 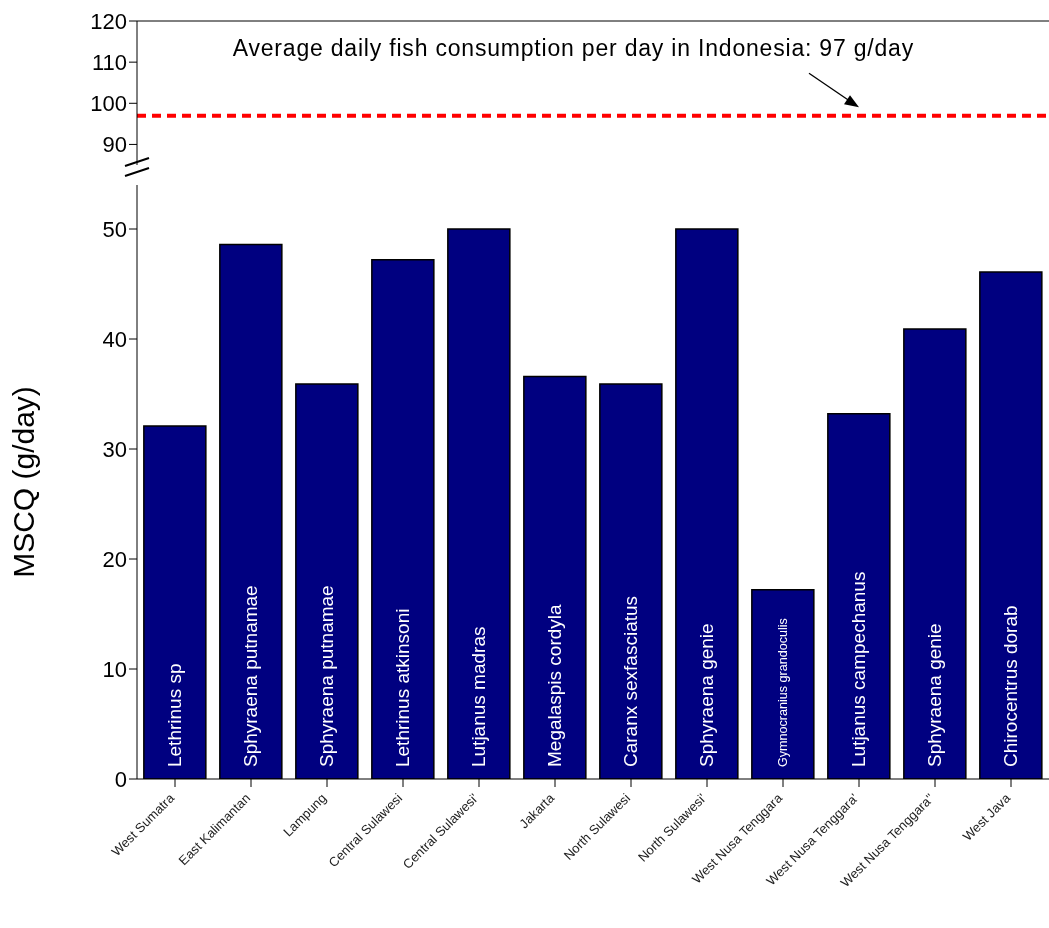 I want to click on y-axis-title: MSCQ (g/day), so click(x=23, y=482).